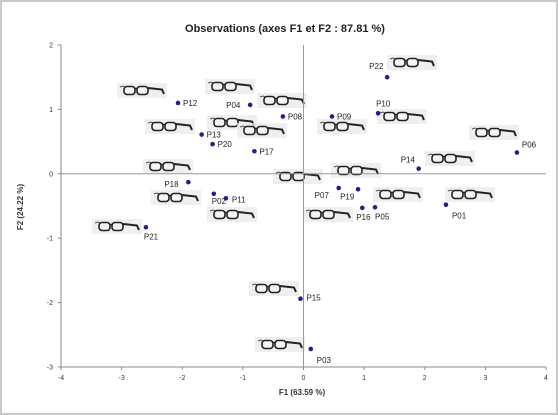 The width and height of the screenshot is (558, 415). Describe the element at coordinates (459, 216) in the screenshot. I see `point-label: P01` at that location.